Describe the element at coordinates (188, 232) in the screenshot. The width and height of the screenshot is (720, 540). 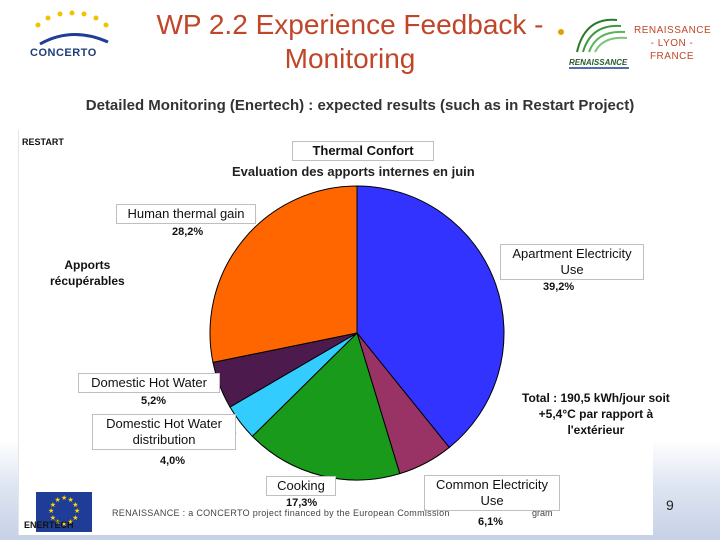
I see `pct-label-human: 28,2%` at that location.